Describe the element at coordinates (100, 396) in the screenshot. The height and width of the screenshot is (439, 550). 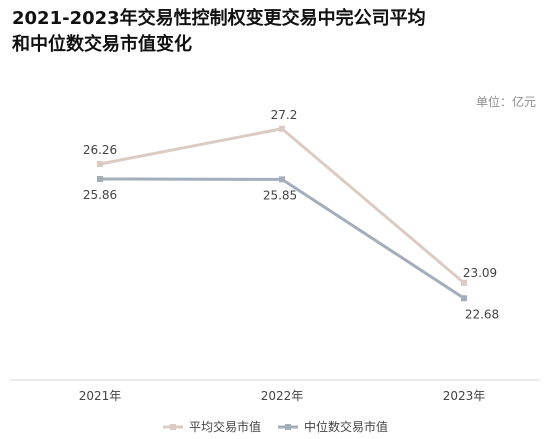
I see `x-tick-label-1: 2021年` at that location.